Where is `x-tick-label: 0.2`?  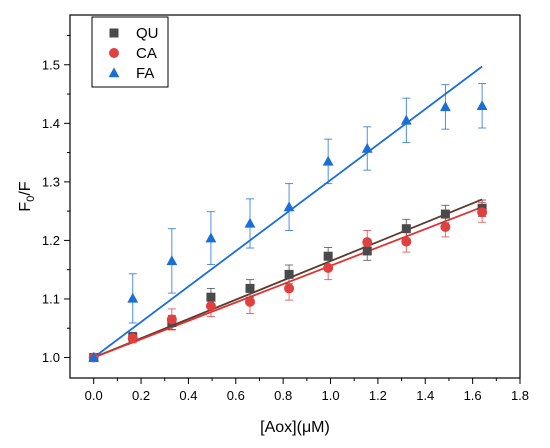
x-tick-label: 0.2 is located at coordinates (141, 395).